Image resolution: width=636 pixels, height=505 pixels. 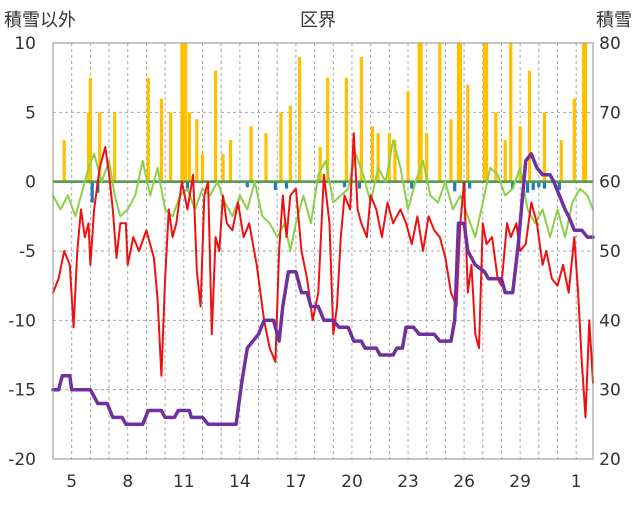 What do you see at coordinates (22, 321) in the screenshot?
I see `left-tick-label: -10` at bounding box center [22, 321].